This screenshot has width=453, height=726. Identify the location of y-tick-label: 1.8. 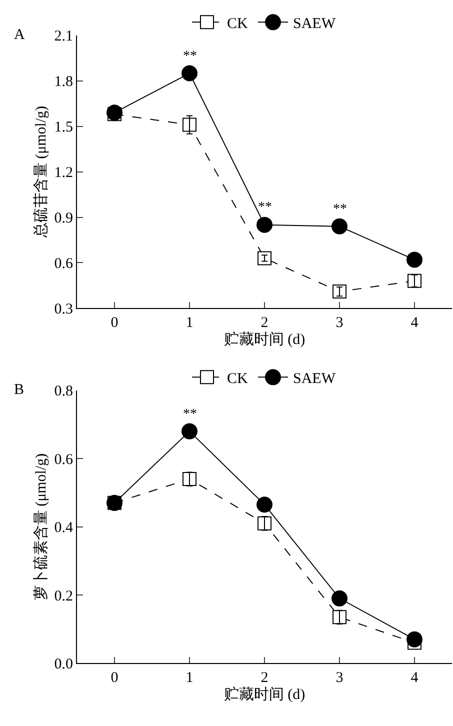
(63, 82).